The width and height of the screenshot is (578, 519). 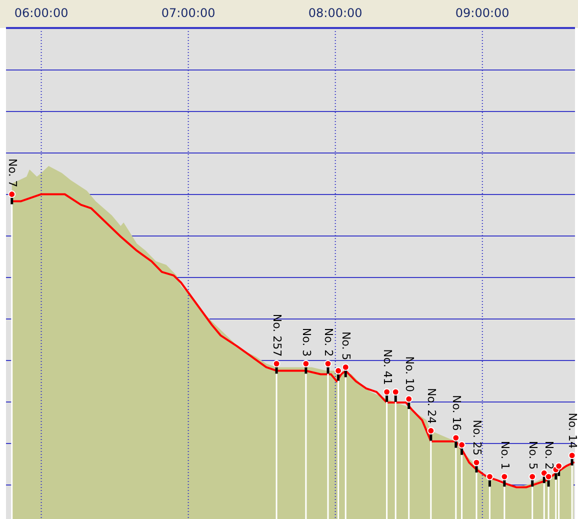 I want to click on annotation: No. 7, so click(x=12, y=173).